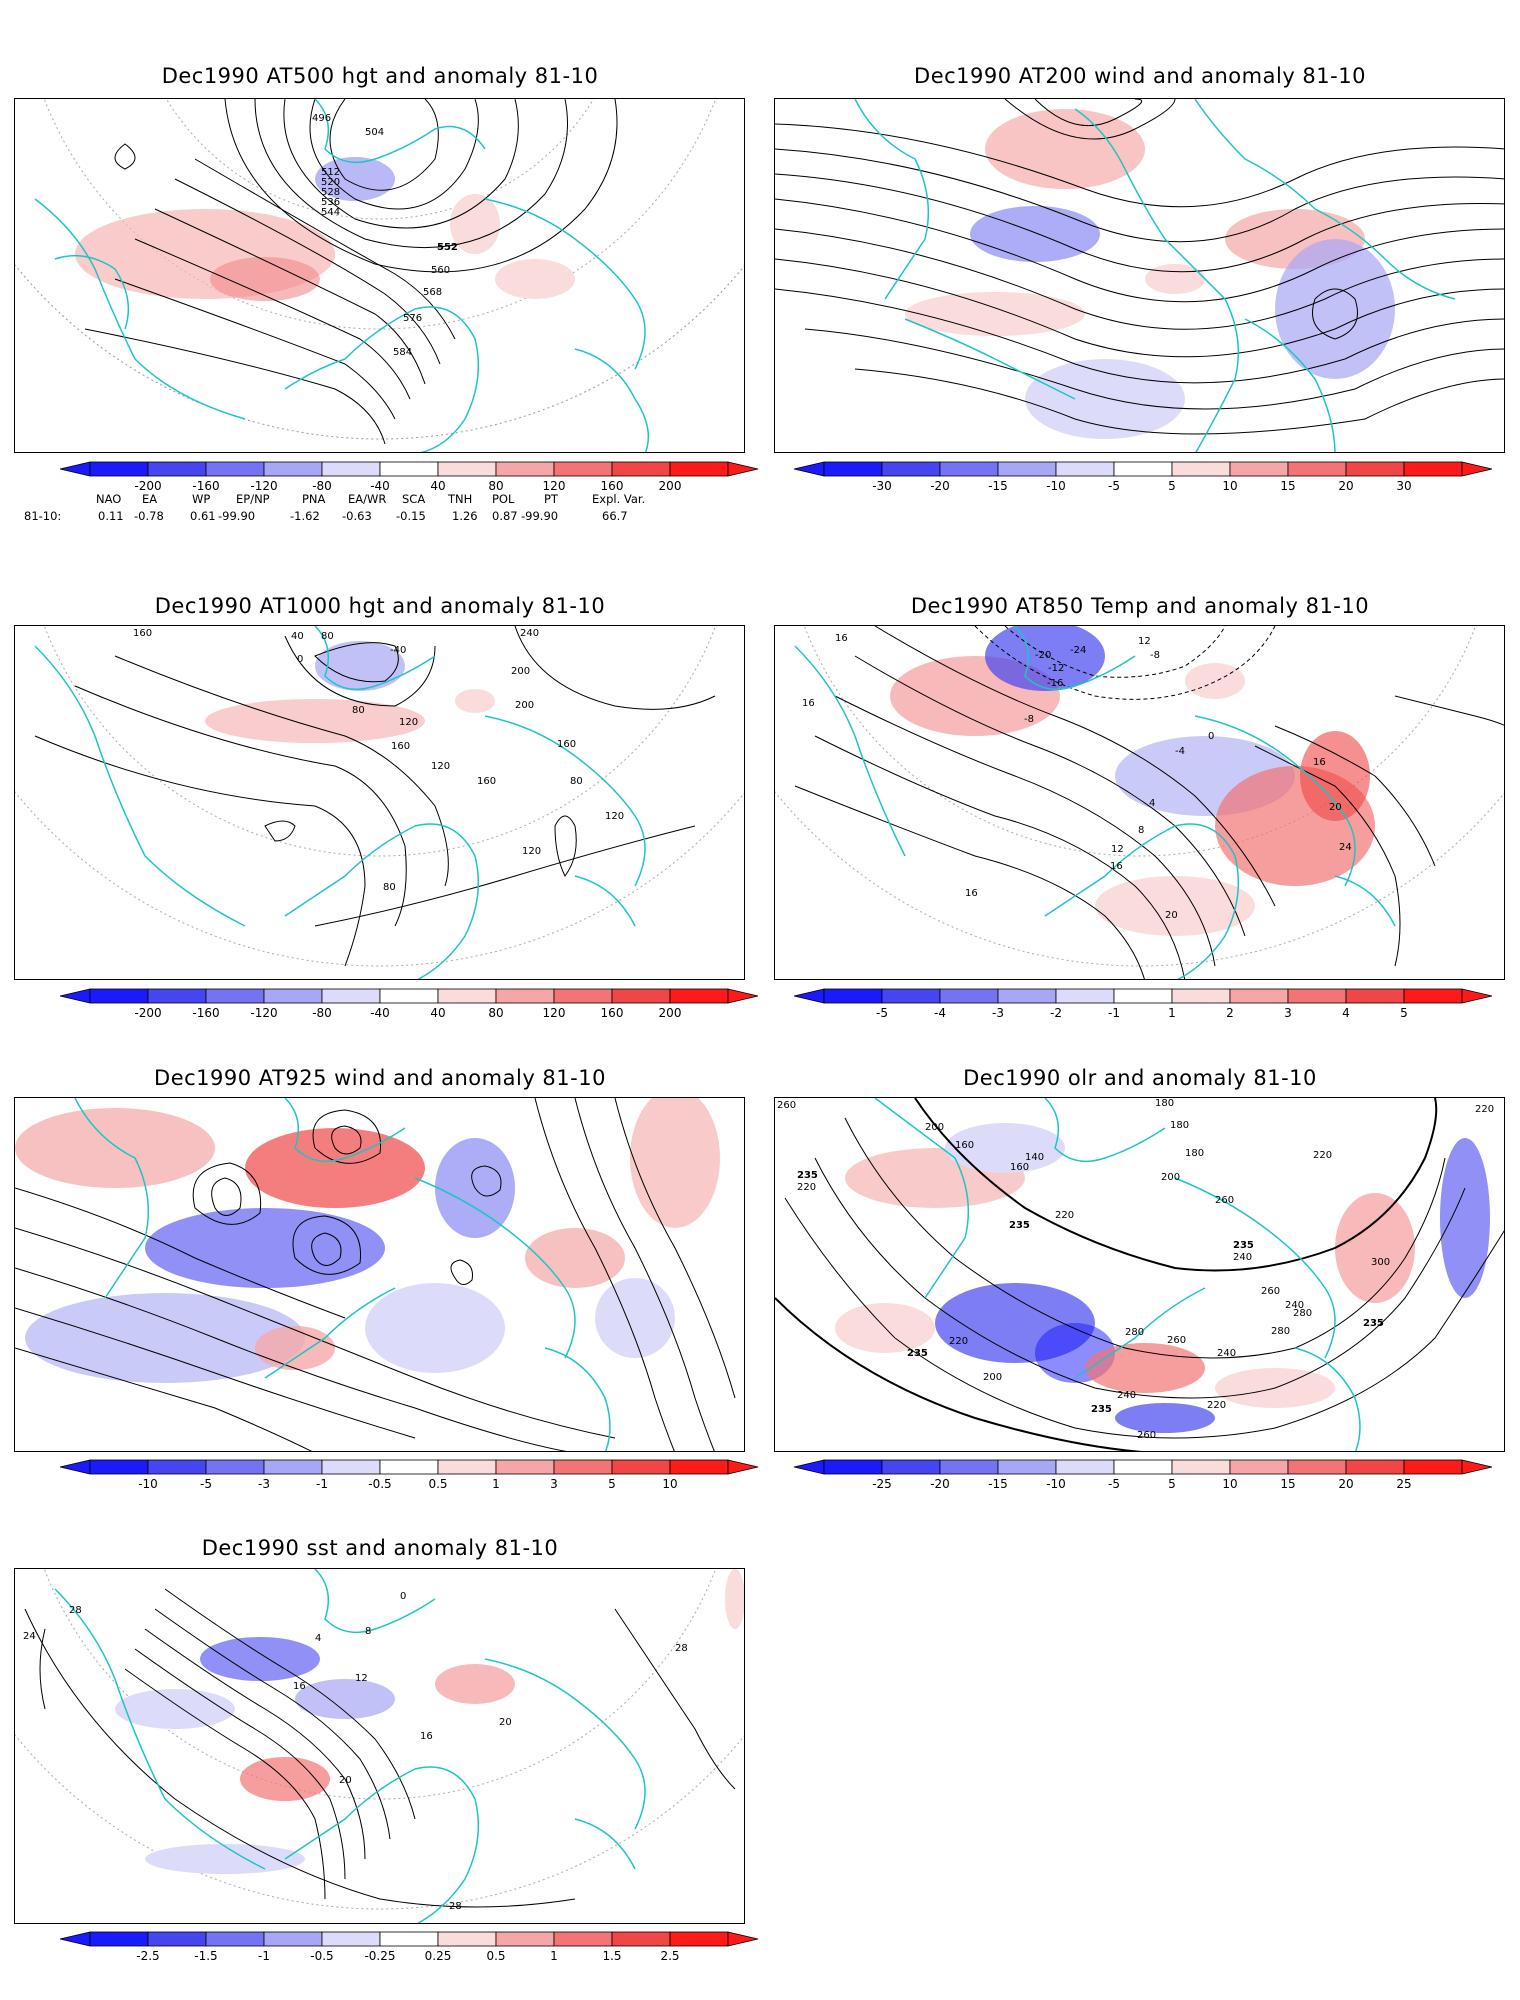  What do you see at coordinates (1404, 1013) in the screenshot?
I see `colorbar-tick-label: 5` at bounding box center [1404, 1013].